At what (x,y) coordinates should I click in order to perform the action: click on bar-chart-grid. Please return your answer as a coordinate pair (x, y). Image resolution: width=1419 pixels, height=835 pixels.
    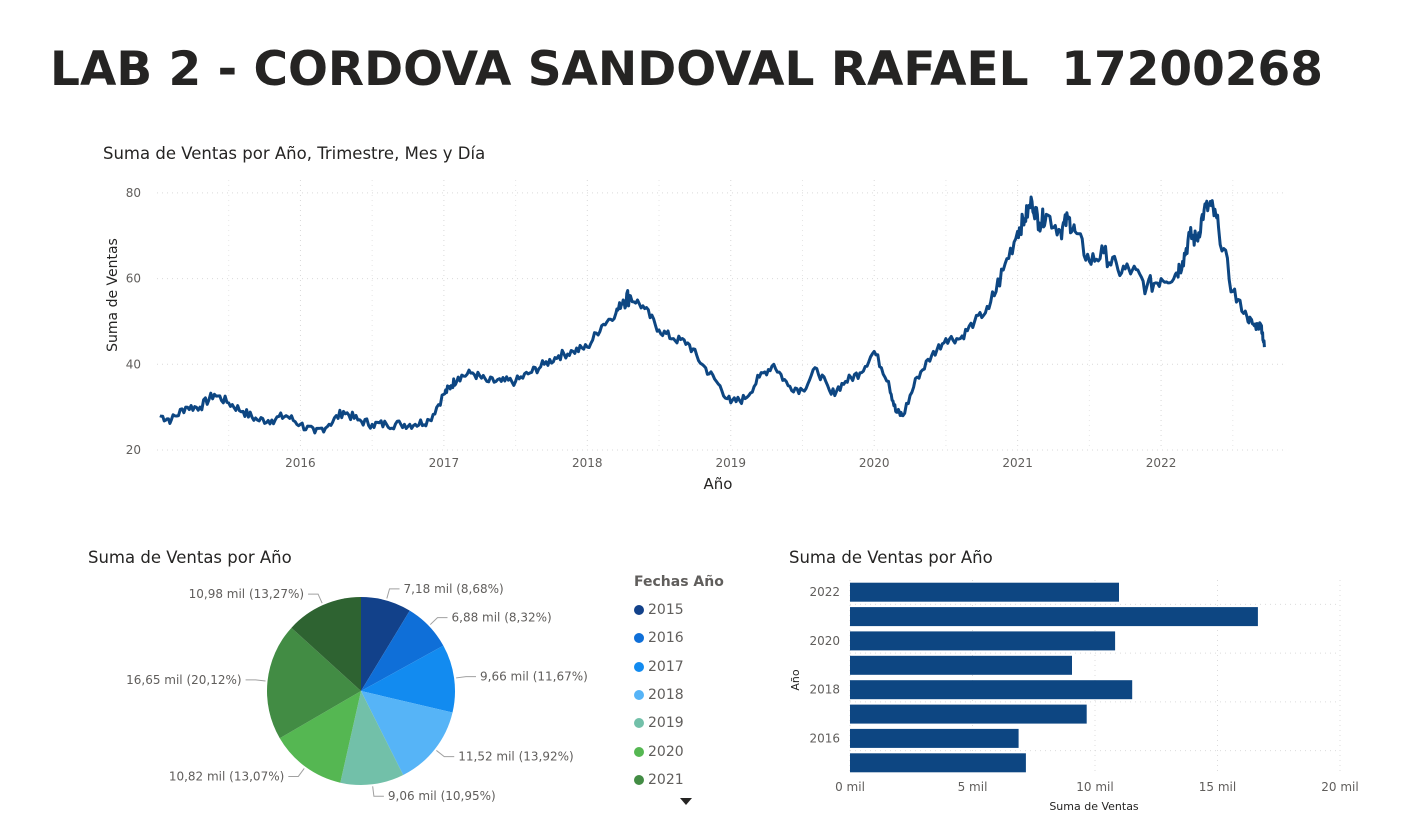
    Looking at the image, I should click on (1095, 677).